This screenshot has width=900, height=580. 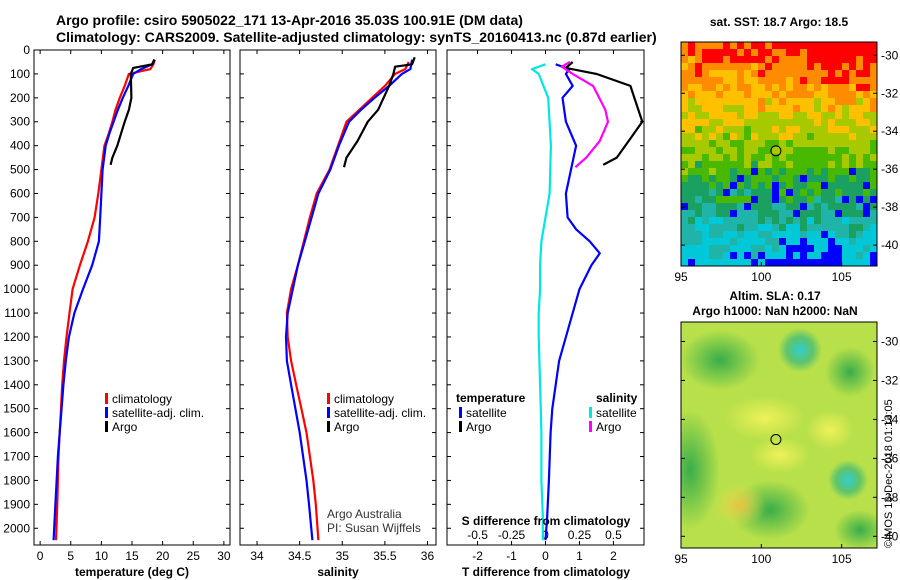 I want to click on depth-tick-label: 1000, so click(x=16, y=289).